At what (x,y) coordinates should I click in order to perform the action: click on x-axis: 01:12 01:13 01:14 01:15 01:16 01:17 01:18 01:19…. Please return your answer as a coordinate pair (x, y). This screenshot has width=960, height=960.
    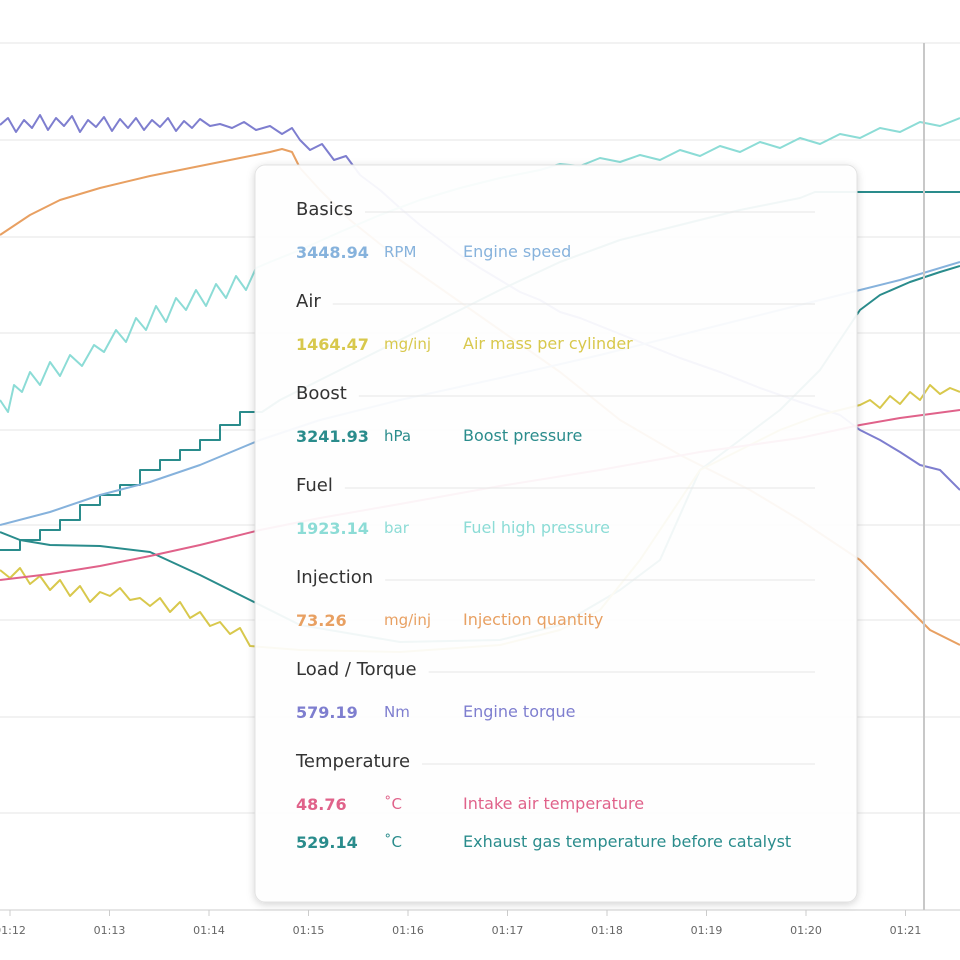
    Looking at the image, I should click on (460, 923).